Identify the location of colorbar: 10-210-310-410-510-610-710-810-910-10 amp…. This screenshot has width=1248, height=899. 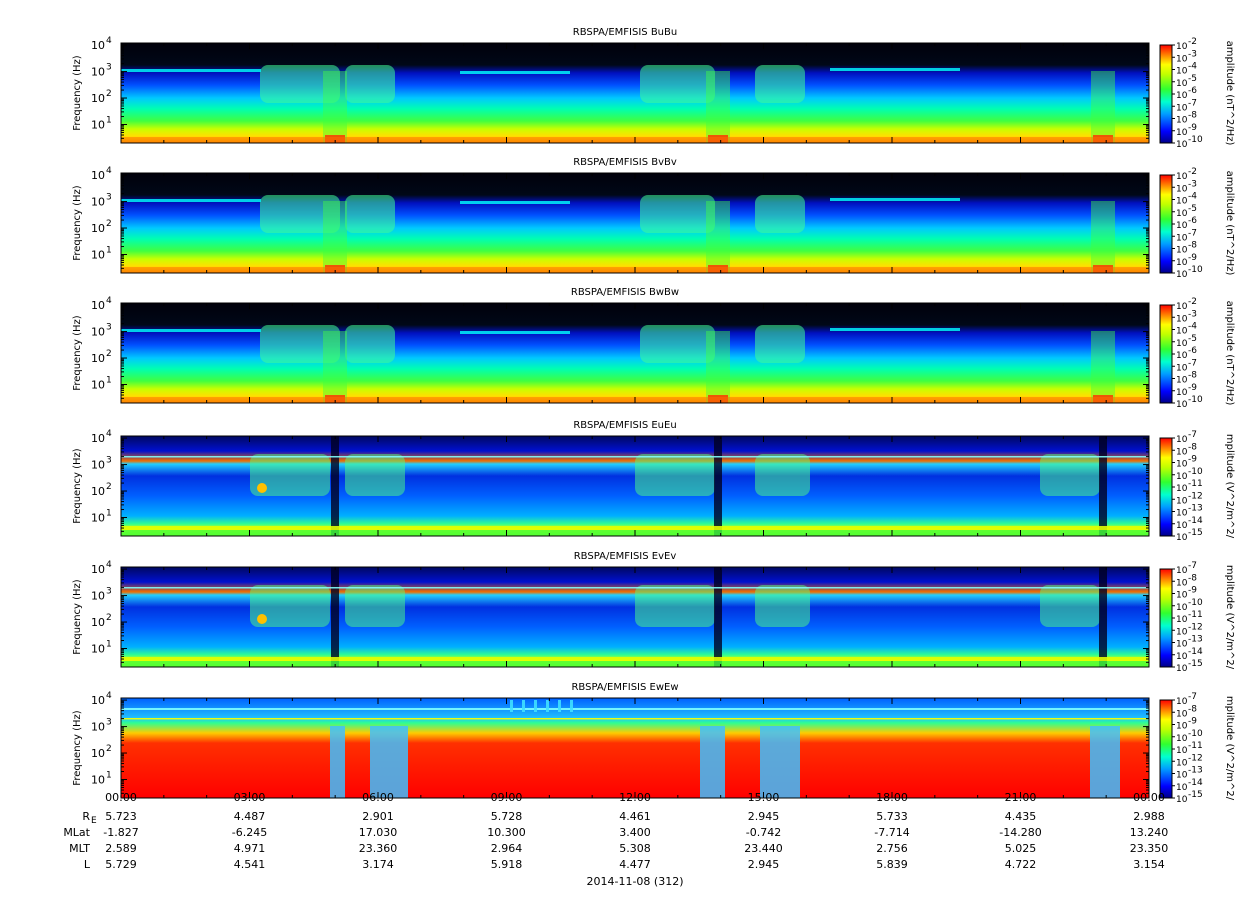
(1197, 93).